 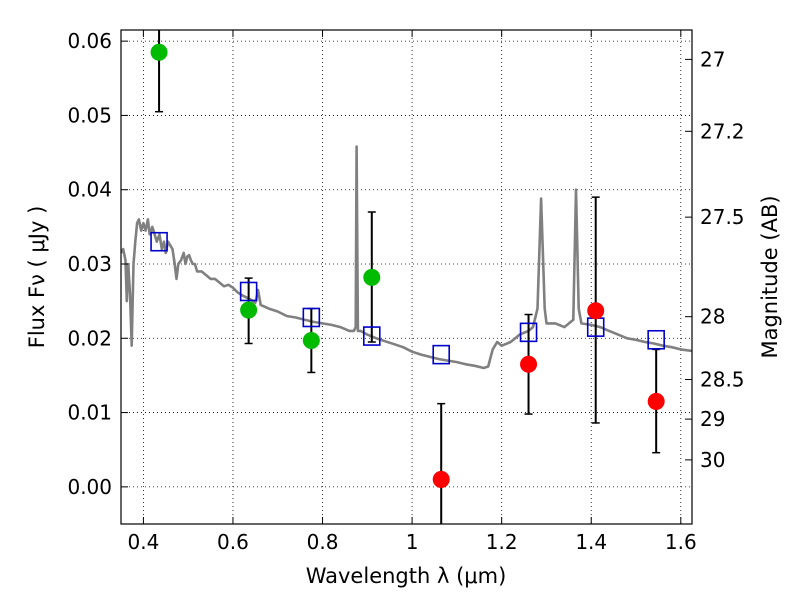 What do you see at coordinates (89, 41) in the screenshot?
I see `y-tick-label: 0.06` at bounding box center [89, 41].